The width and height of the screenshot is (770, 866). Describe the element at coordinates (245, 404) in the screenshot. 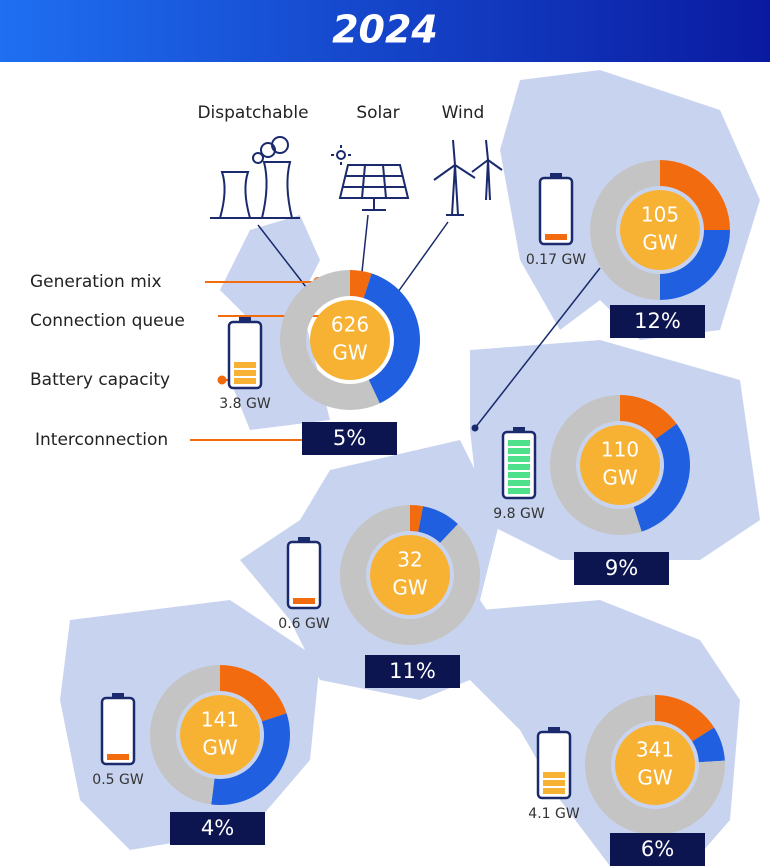

I see `battery-label: 3.8 GW` at that location.